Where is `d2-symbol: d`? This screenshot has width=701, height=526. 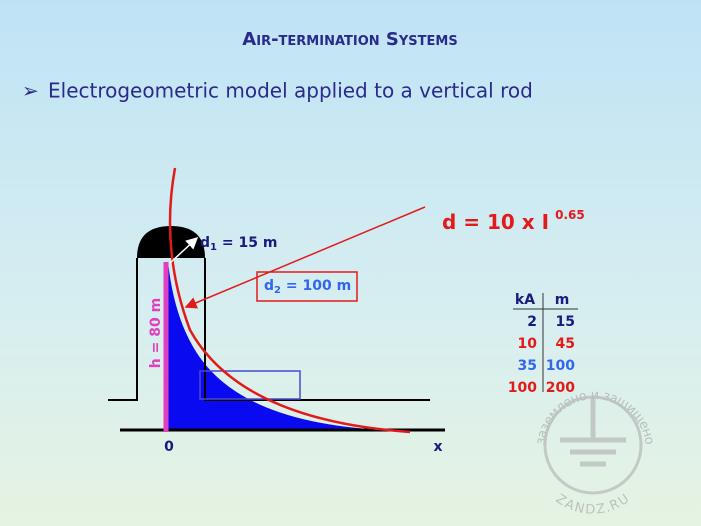
d2-symbol: d is located at coordinates (269, 286).